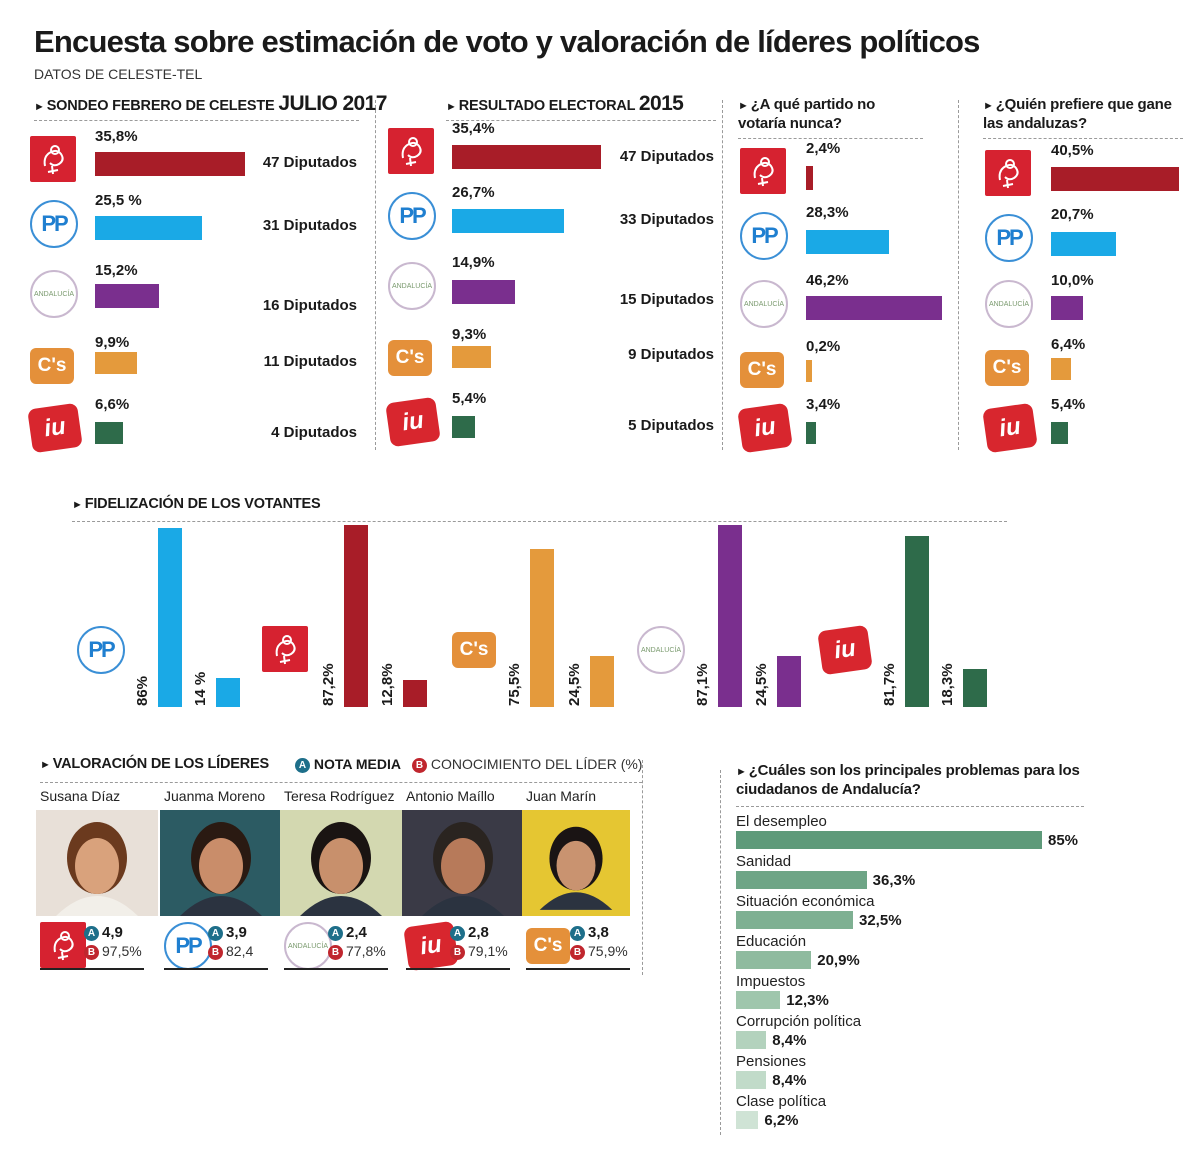 The width and height of the screenshot is (1200, 1150). I want to click on problem-label: Educación, so click(771, 941).